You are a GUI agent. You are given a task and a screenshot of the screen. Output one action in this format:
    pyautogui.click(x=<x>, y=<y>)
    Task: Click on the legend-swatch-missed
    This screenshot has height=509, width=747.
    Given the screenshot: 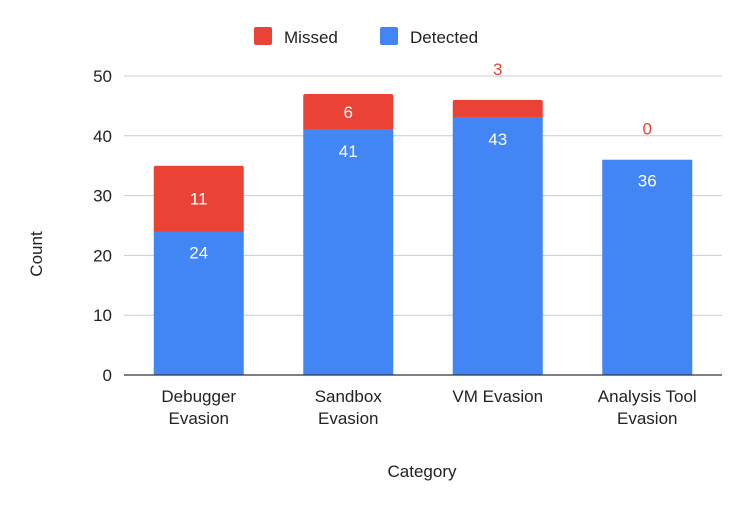 What is the action you would take?
    pyautogui.click(x=263, y=36)
    